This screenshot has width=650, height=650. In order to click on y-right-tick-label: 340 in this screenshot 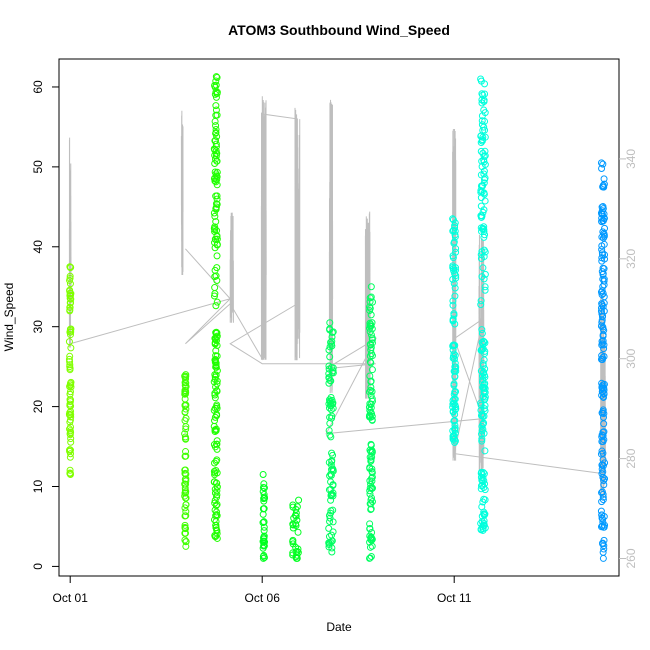, I will do `click(631, 159)`.